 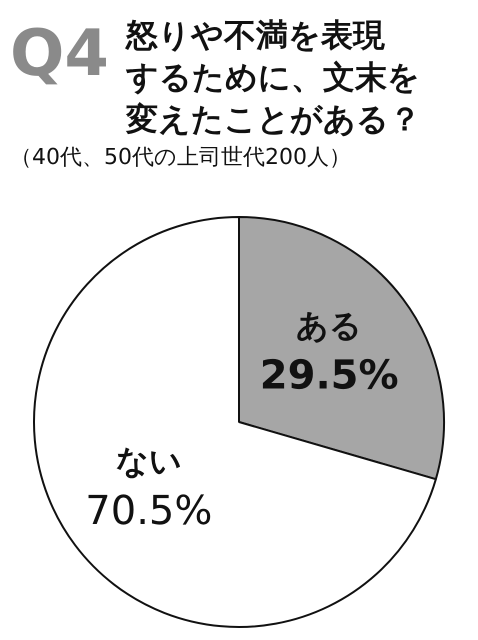 I want to click on slice-label: ない, so click(x=149, y=461).